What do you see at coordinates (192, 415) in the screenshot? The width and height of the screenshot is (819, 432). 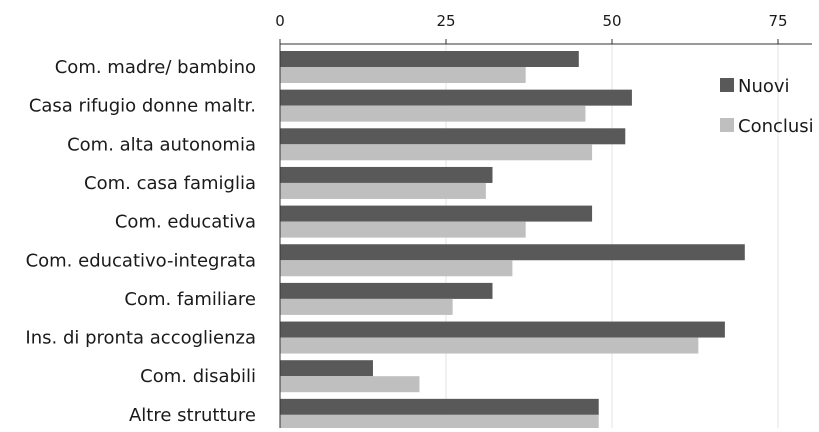 I see `category-label-altre-strutture: Altre strutture` at bounding box center [192, 415].